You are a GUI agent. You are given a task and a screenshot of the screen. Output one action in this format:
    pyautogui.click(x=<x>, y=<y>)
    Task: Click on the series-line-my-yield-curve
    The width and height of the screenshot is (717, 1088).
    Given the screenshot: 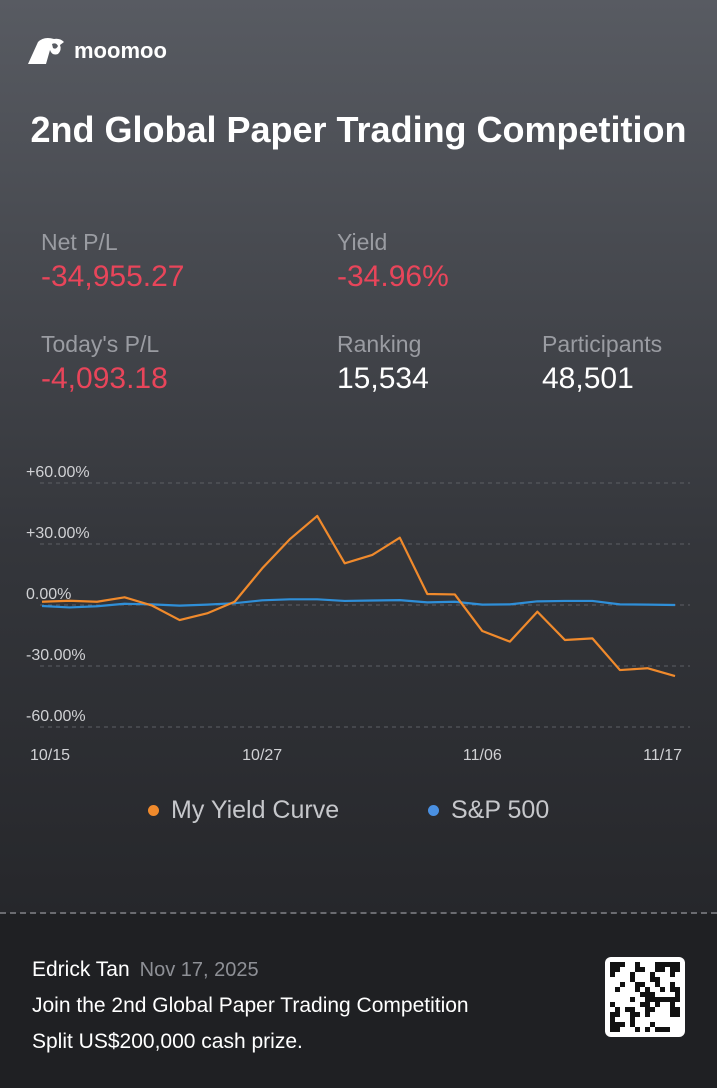 What is the action you would take?
    pyautogui.click(x=358, y=596)
    